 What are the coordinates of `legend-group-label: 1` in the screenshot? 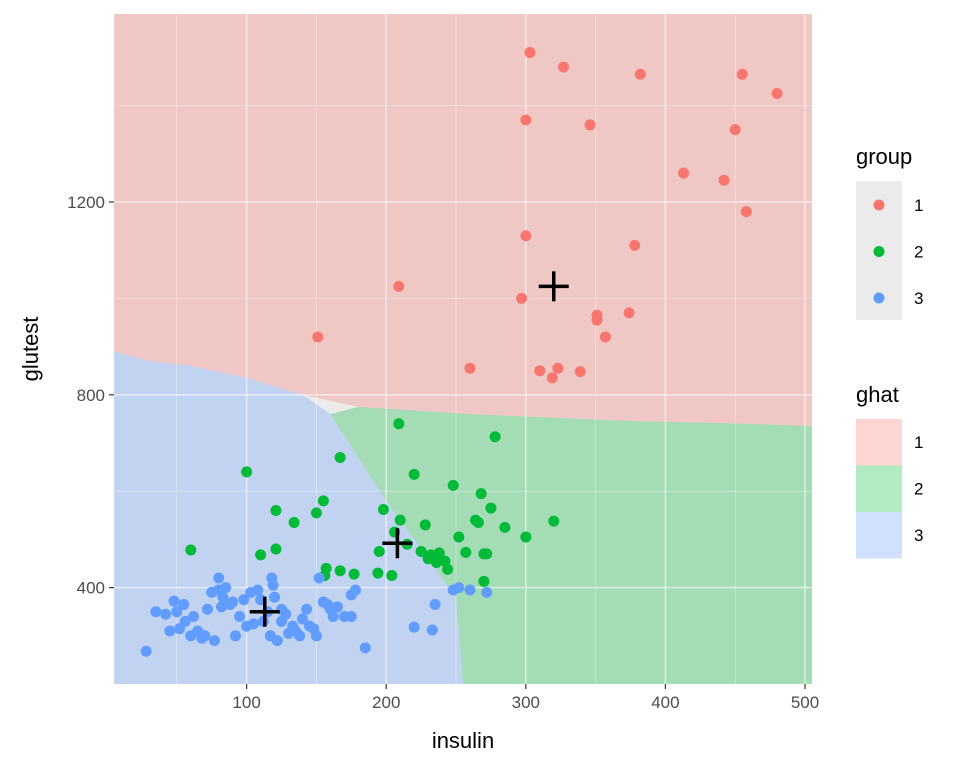 It's located at (918, 205).